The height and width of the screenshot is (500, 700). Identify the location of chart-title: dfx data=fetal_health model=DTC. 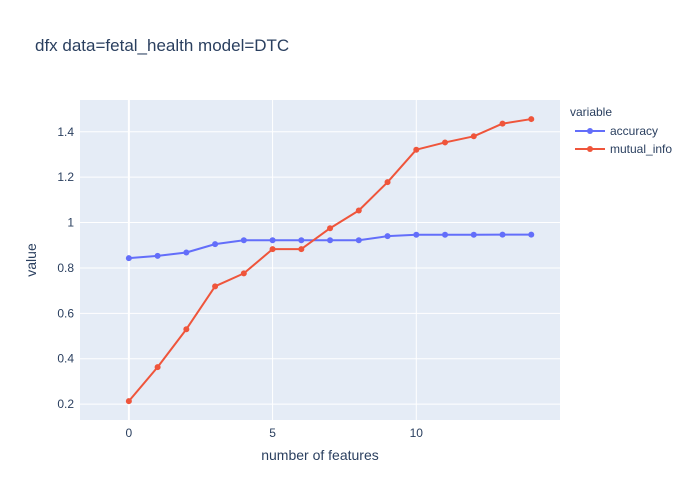
(162, 45).